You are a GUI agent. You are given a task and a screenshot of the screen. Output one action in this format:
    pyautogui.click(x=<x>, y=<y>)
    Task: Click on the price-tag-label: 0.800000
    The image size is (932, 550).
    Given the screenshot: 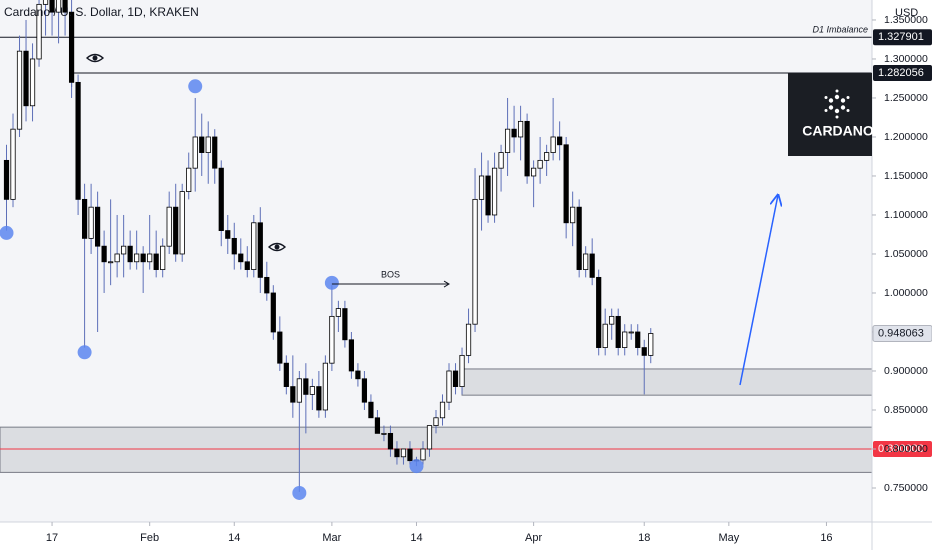 What is the action you would take?
    pyautogui.click(x=901, y=449)
    